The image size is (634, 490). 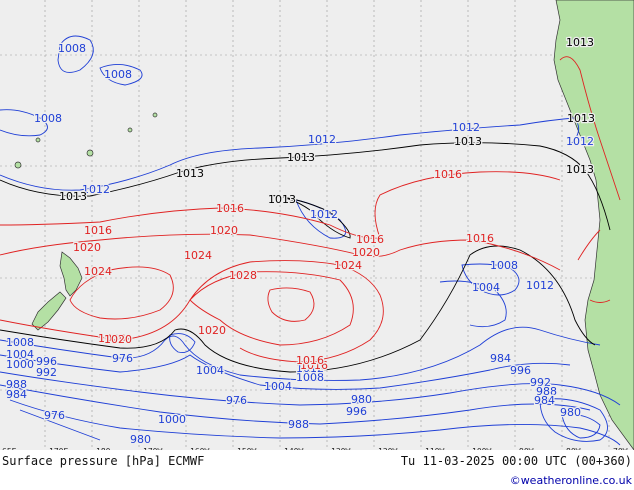 I want to click on island-samoa, so click(x=155, y=115).